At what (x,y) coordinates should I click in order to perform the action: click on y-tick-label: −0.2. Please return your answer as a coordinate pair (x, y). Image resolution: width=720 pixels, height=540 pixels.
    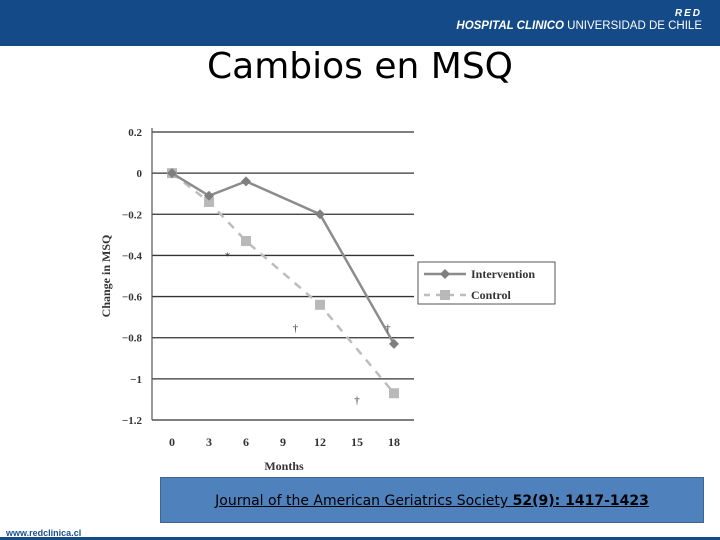
    Looking at the image, I should click on (132, 215).